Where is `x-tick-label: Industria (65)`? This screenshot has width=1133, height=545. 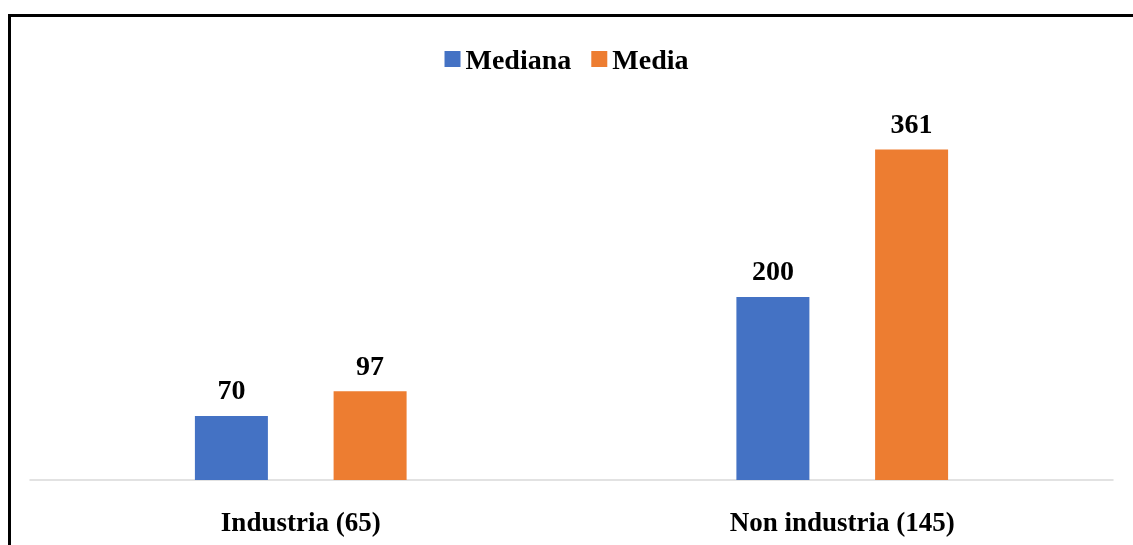 x-tick-label: Industria (65) is located at coordinates (300, 521).